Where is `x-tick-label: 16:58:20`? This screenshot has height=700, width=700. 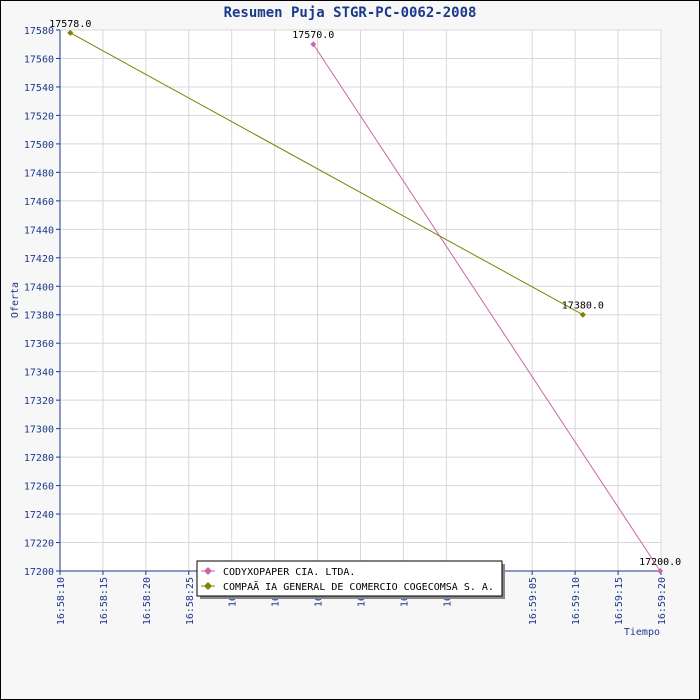
x-tick-label: 16:58:20 is located at coordinates (147, 601).